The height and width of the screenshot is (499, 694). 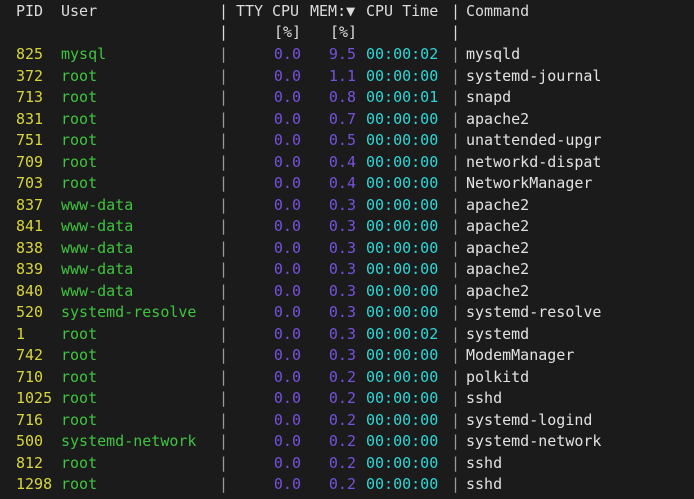 What do you see at coordinates (347, 226) in the screenshot?
I see `process-row: 841 www-data | 0.0 0.3 00:00:00 | apache2` at bounding box center [347, 226].